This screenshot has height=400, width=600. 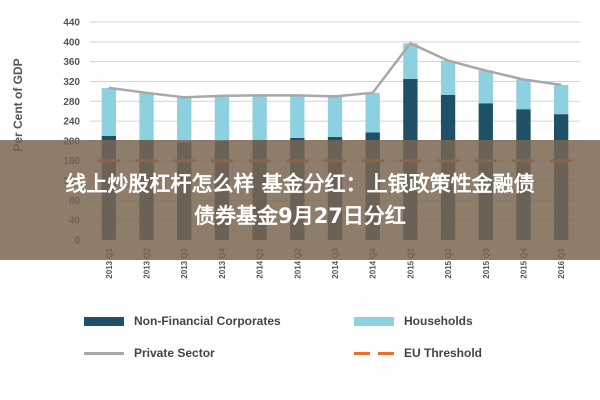 I want to click on legend-swatch-eu-threshold, so click(x=374, y=353).